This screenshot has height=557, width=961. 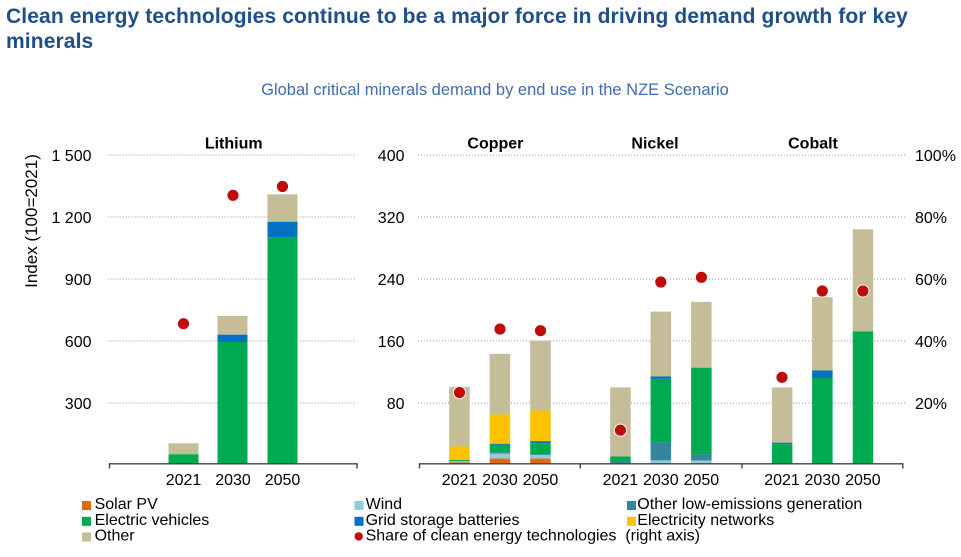 I want to click on svg-text: 240, so click(x=391, y=280).